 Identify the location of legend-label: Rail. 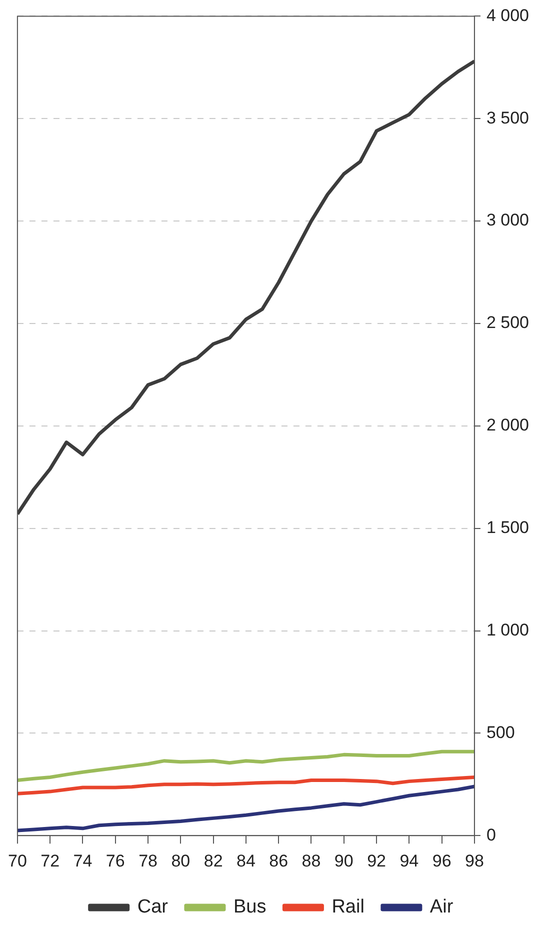
(348, 907).